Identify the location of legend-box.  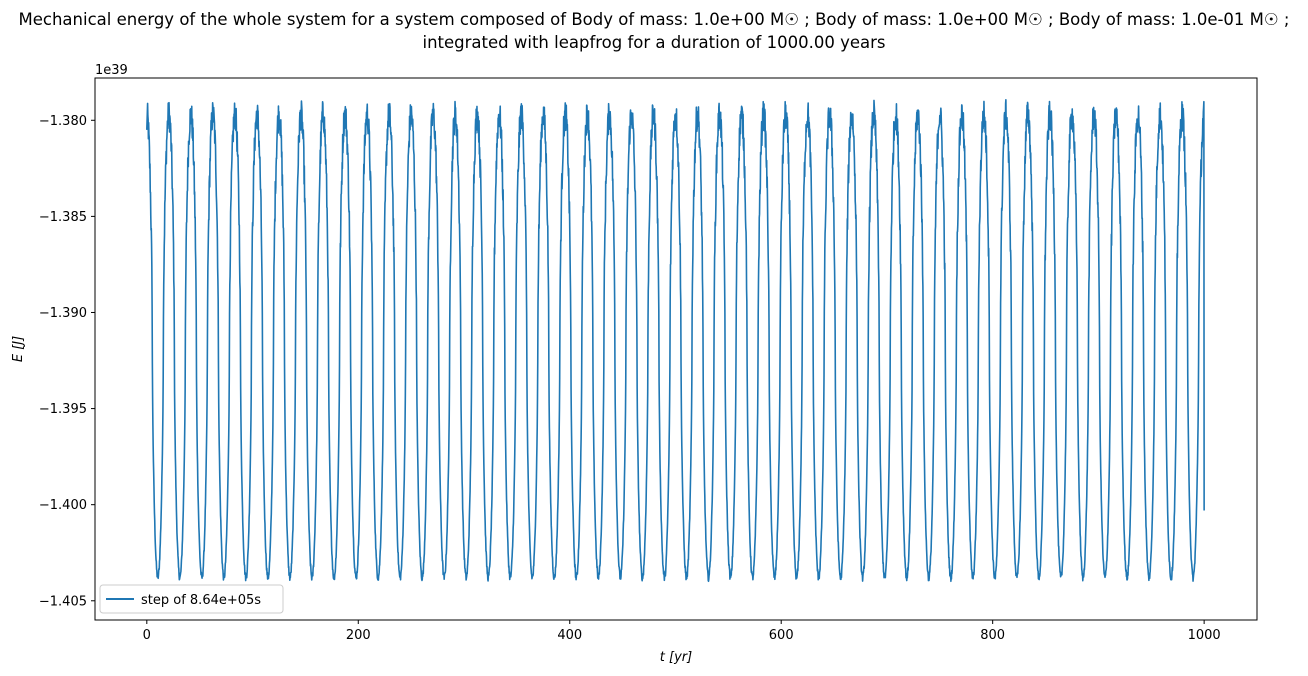
(191, 599).